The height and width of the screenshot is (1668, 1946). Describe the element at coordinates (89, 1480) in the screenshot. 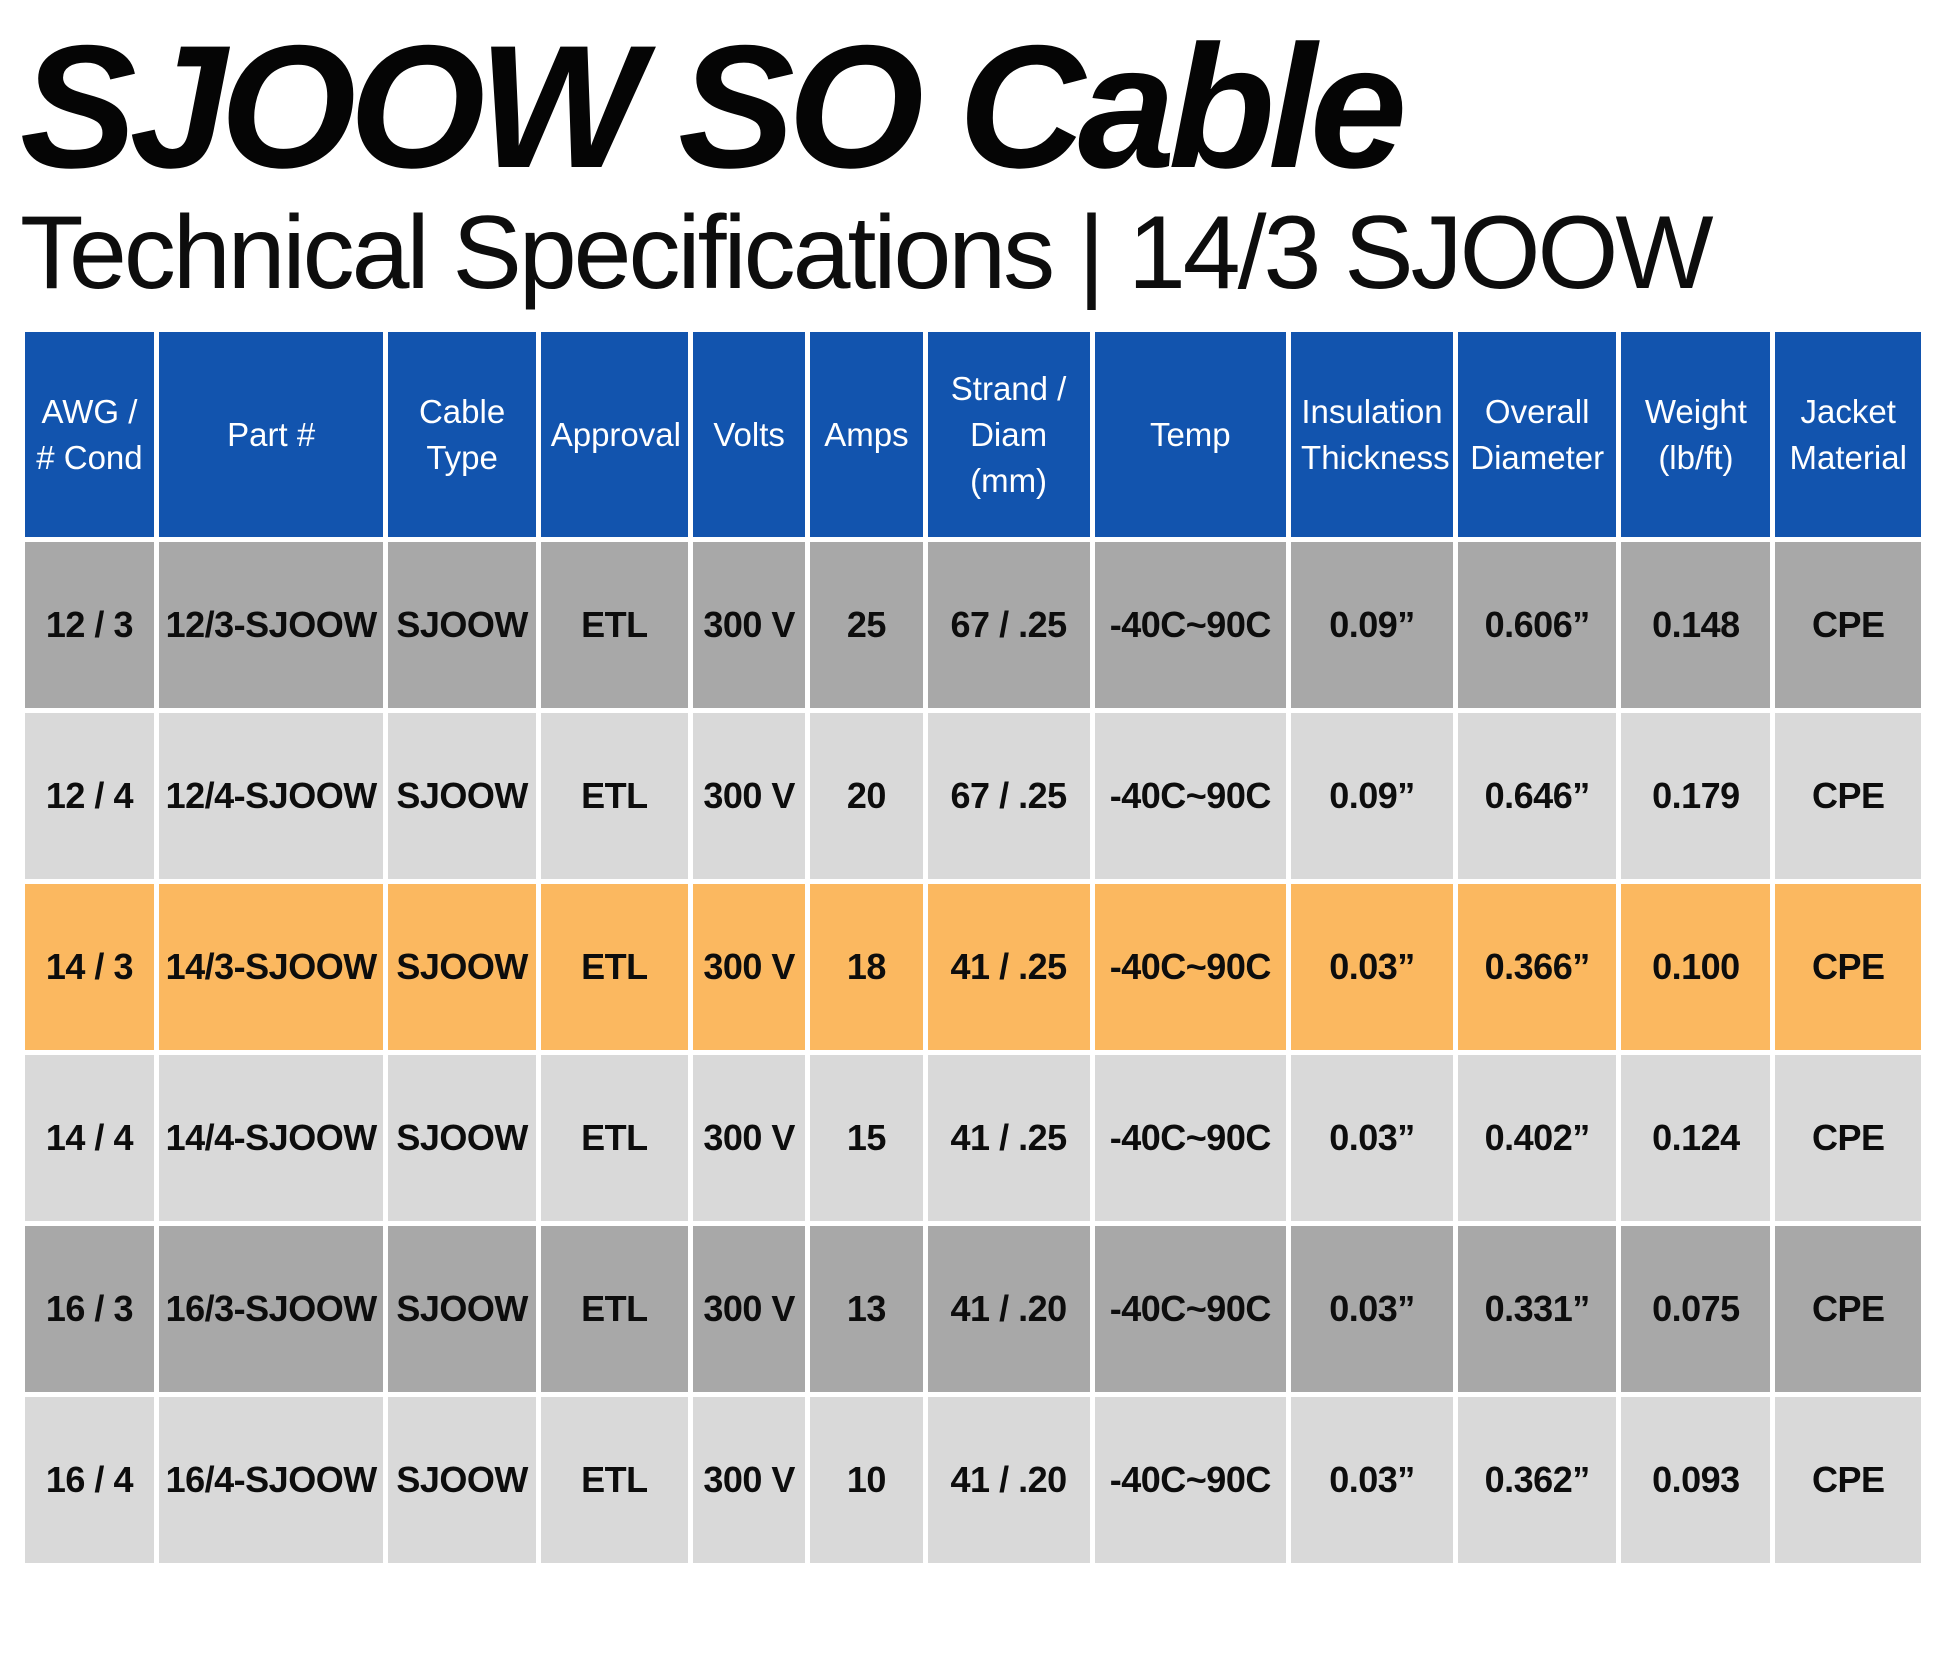

I see `table-cell: 16 / 4` at that location.